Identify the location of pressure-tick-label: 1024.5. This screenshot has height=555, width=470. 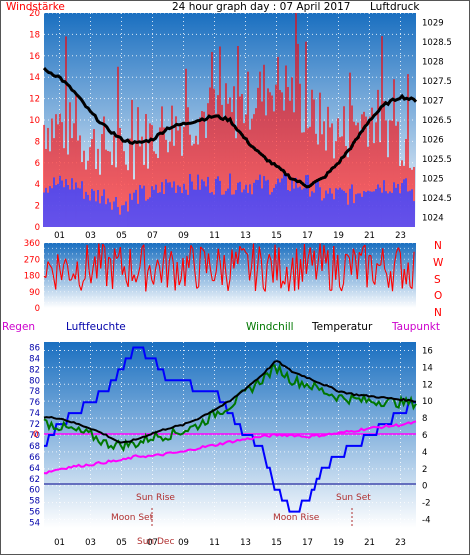
(437, 199).